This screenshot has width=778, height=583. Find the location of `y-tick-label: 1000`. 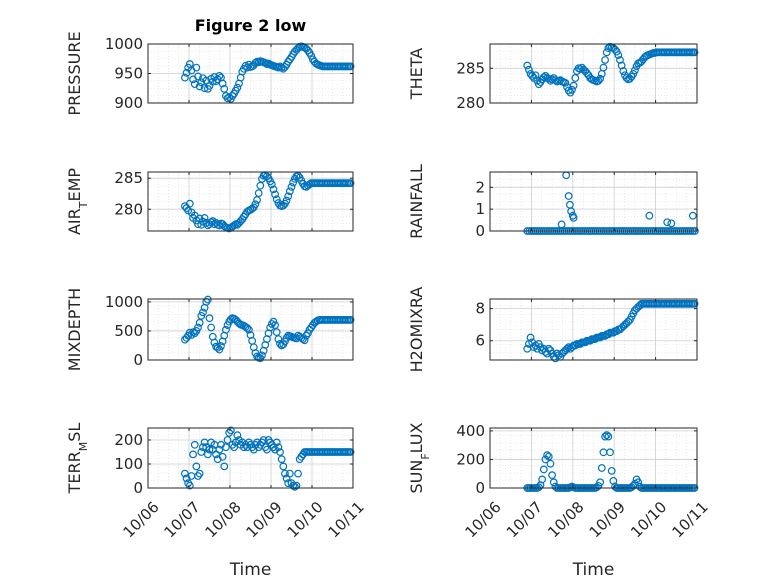

y-tick-label: 1000 is located at coordinates (124, 302).